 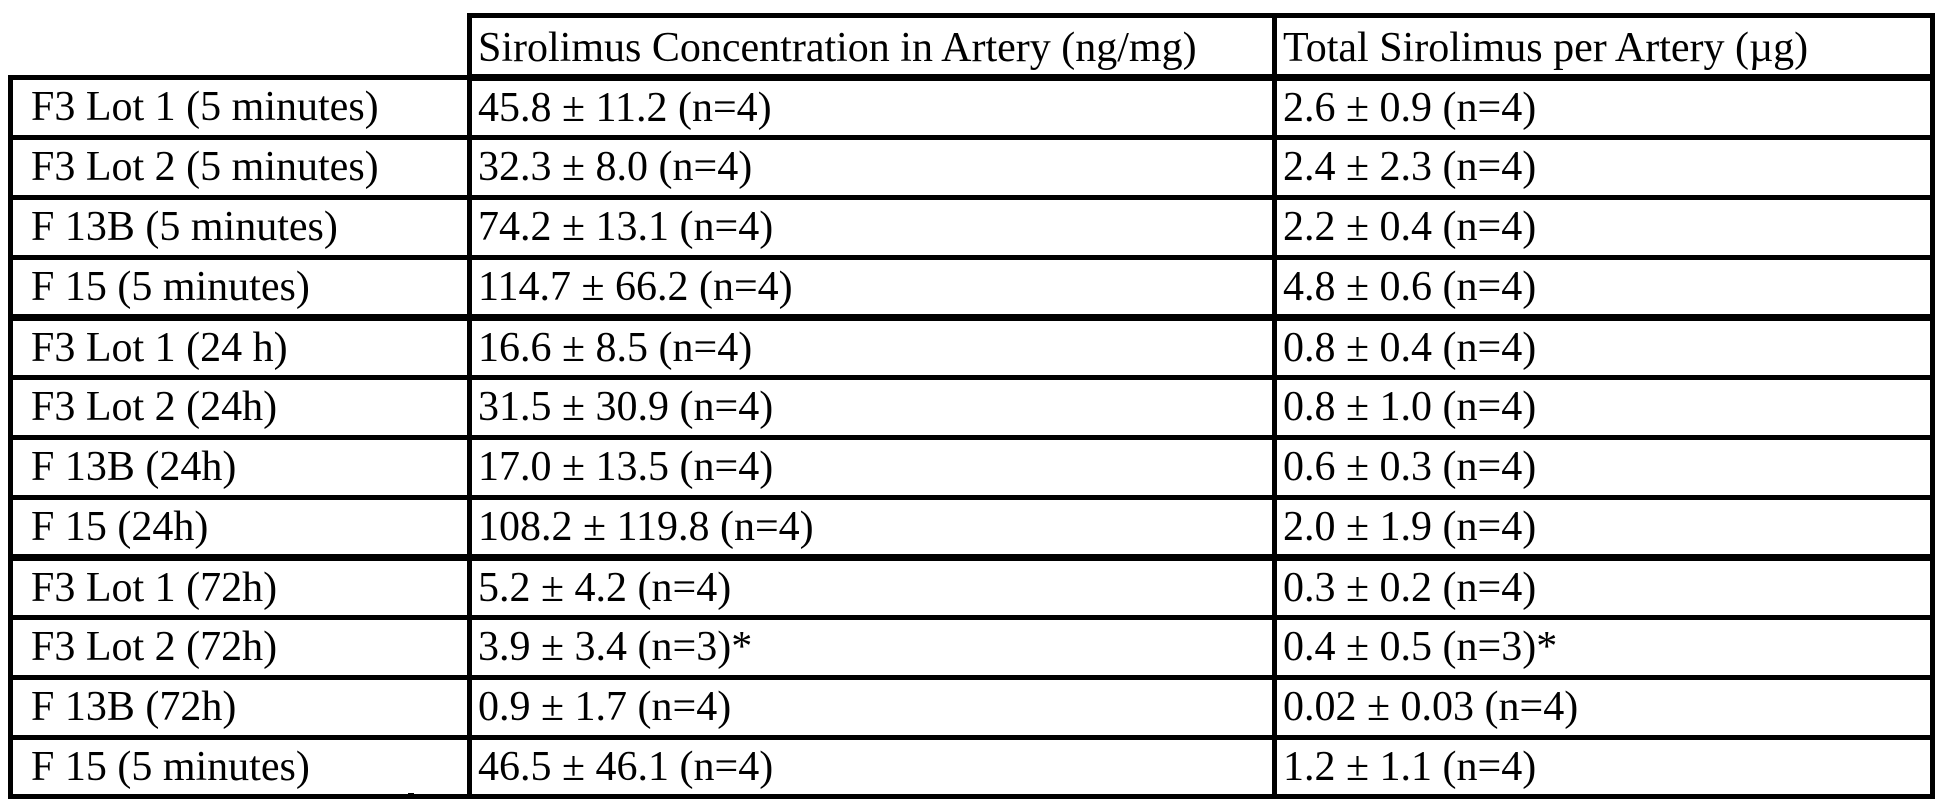 I want to click on header-spacer-cell, so click(x=240, y=46).